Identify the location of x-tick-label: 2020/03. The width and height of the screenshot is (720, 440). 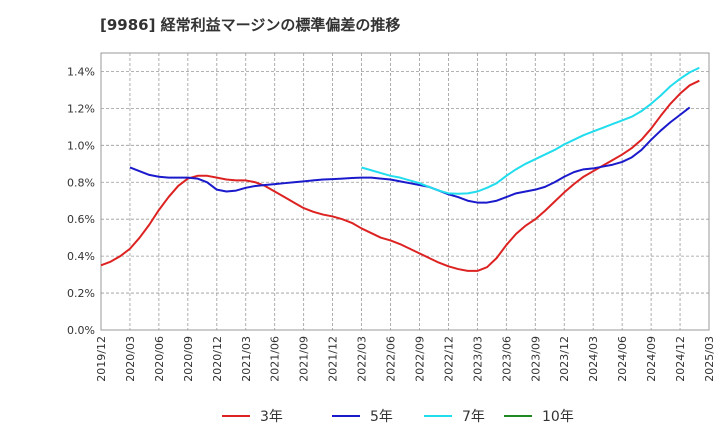
(130, 359).